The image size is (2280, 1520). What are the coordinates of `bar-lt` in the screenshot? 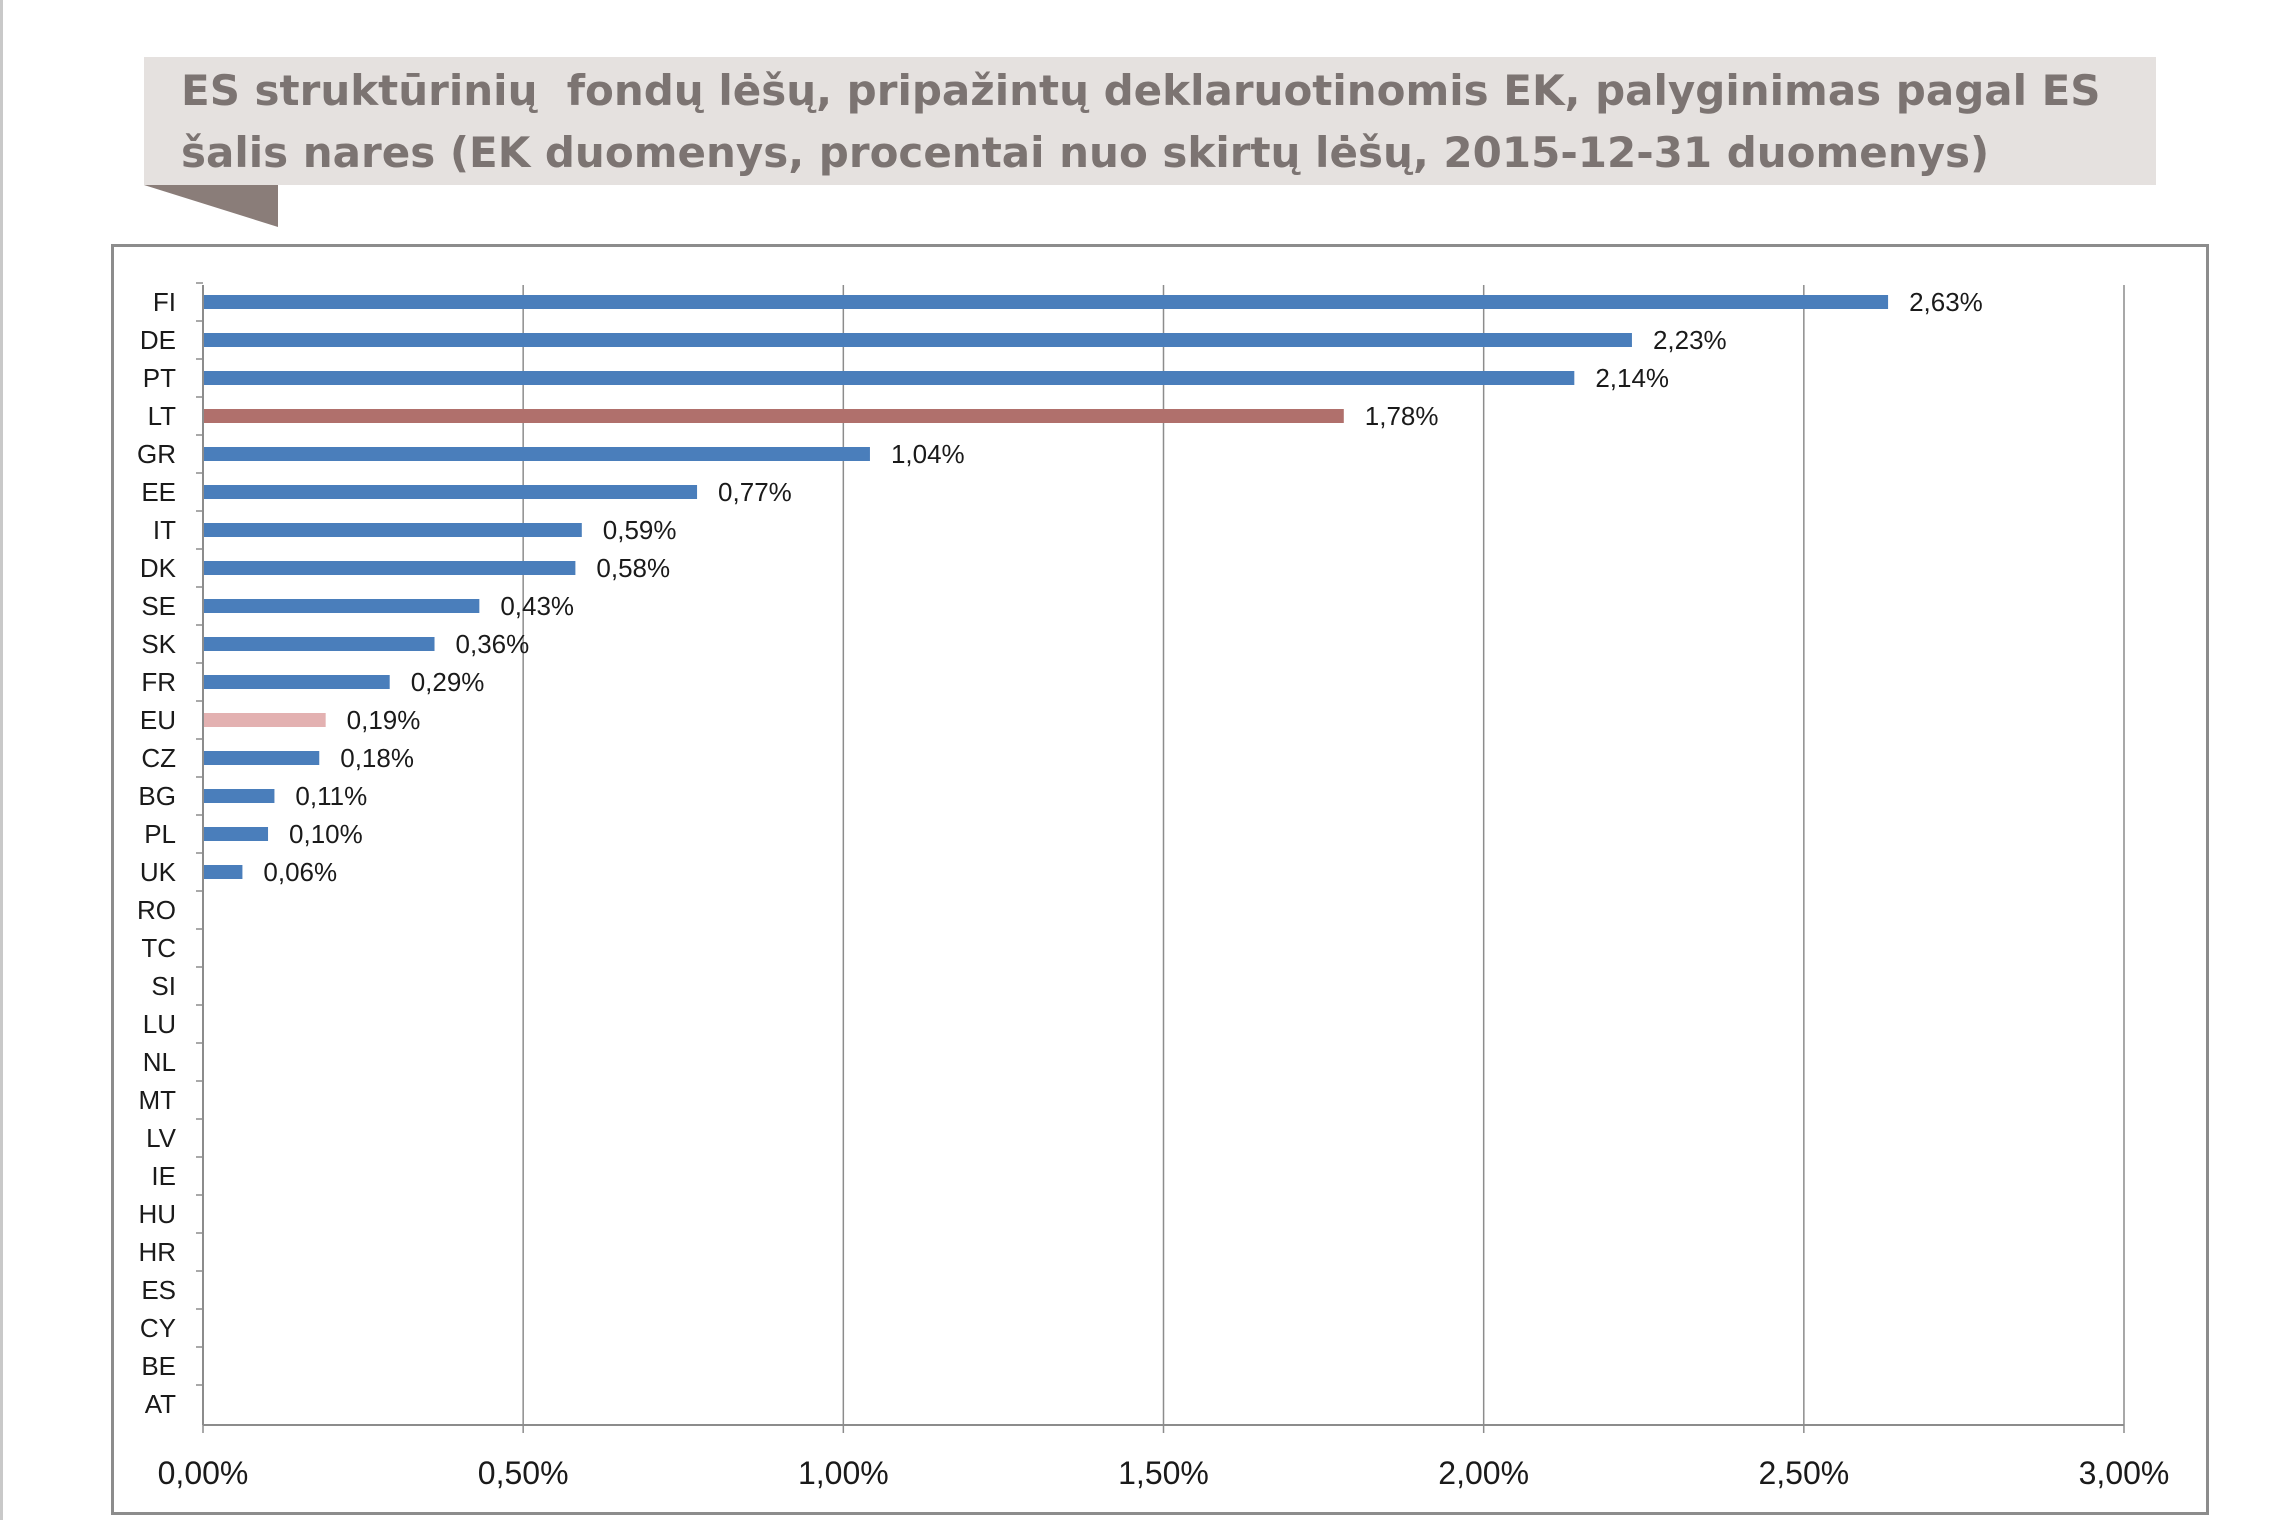 It's located at (774, 416).